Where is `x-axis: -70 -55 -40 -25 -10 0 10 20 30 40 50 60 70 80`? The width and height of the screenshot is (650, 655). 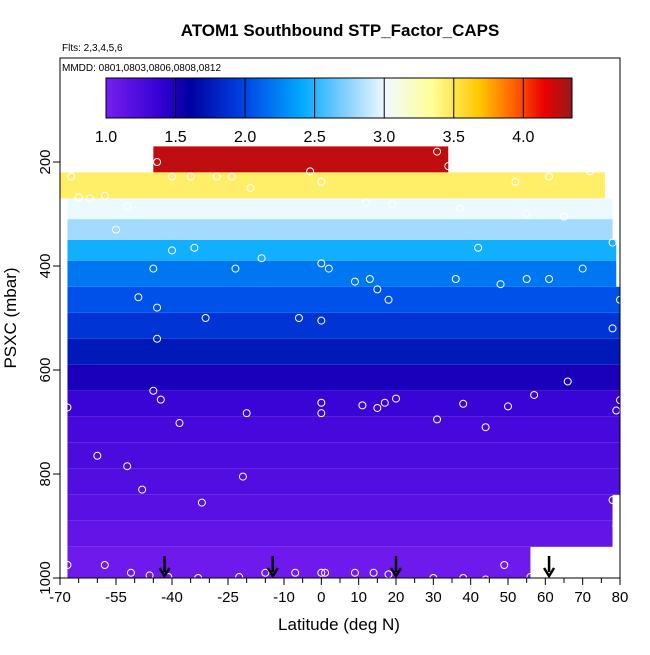
x-axis: -70 -55 -40 -25 -10 0 10 20 30 40 50 60 70 80 is located at coordinates (338, 592).